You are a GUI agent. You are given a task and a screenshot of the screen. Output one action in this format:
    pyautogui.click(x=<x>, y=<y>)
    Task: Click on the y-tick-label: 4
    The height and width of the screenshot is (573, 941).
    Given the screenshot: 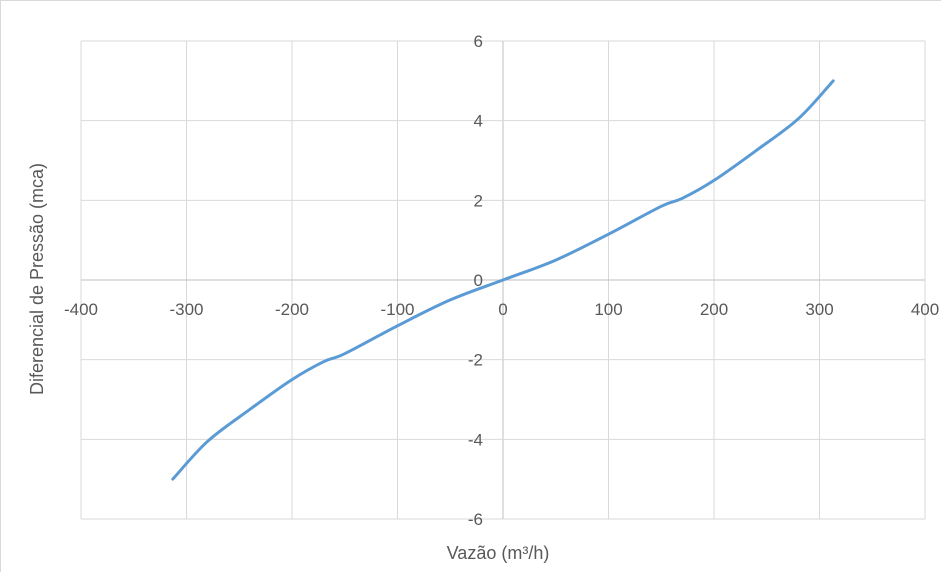 What is the action you would take?
    pyautogui.click(x=478, y=121)
    